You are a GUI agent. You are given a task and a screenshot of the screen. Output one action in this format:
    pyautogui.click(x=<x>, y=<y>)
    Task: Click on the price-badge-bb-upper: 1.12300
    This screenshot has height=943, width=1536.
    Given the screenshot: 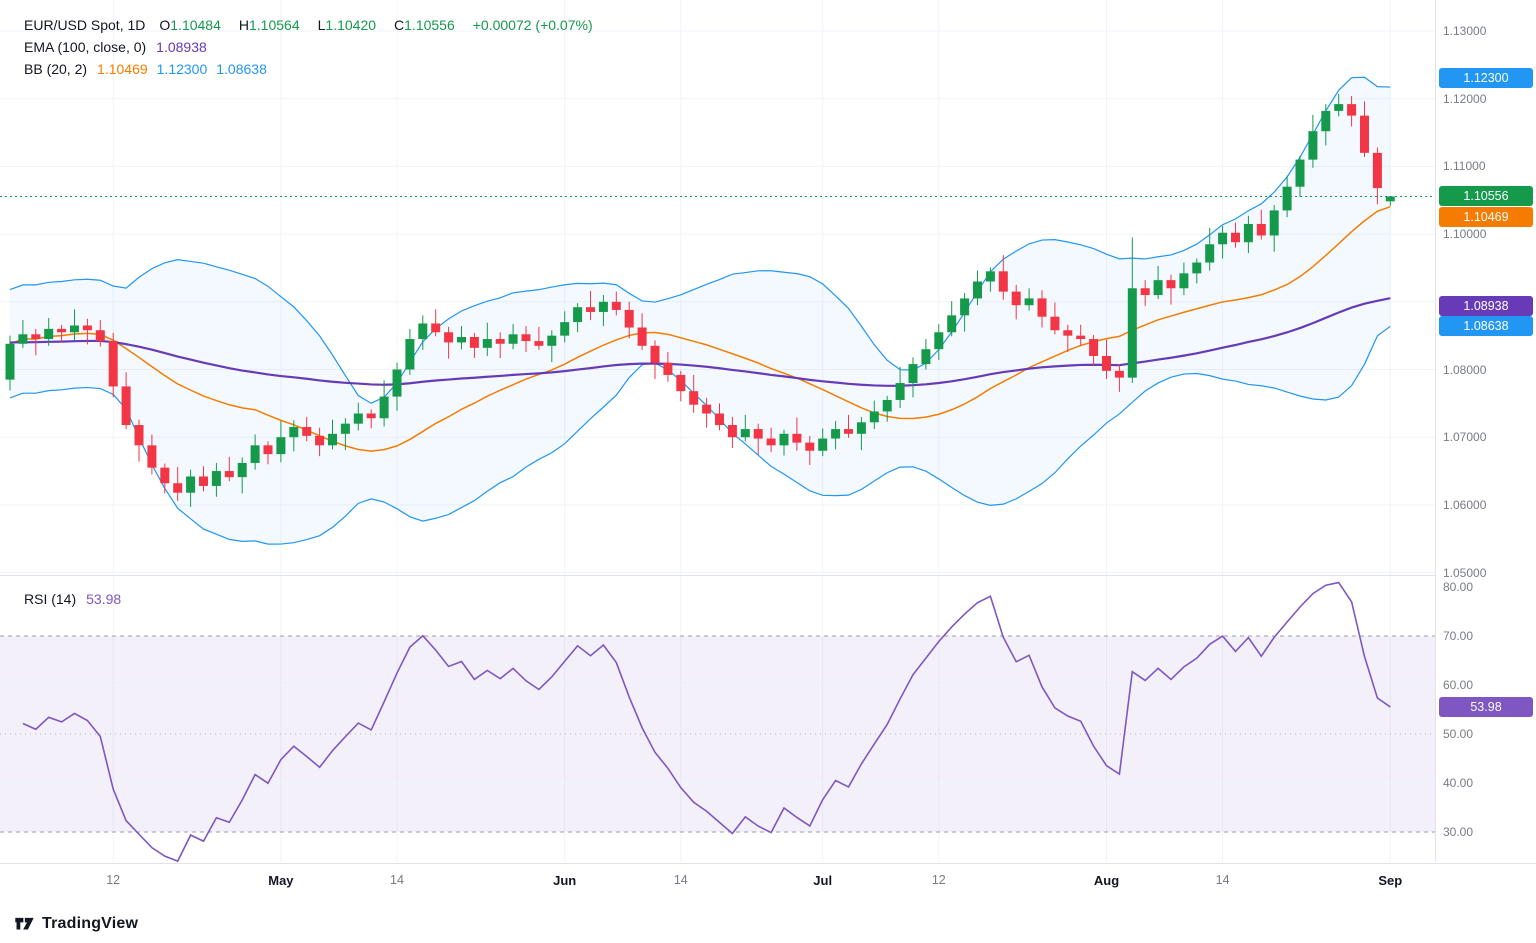 What is the action you would take?
    pyautogui.click(x=1486, y=78)
    